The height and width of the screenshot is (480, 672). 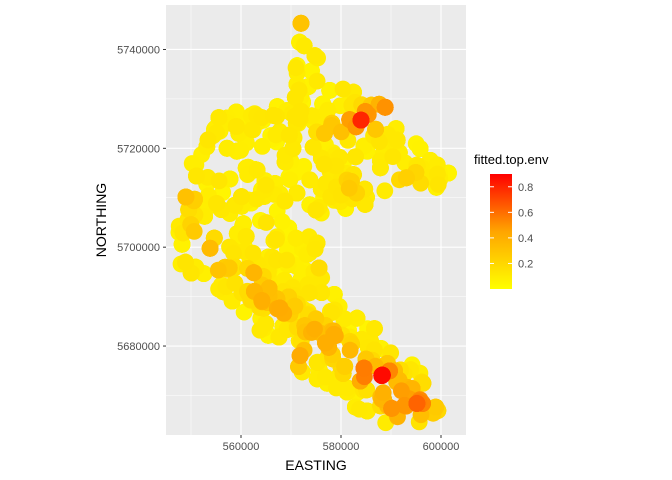 I want to click on legend-title: fitted.top.env, so click(x=511, y=159).